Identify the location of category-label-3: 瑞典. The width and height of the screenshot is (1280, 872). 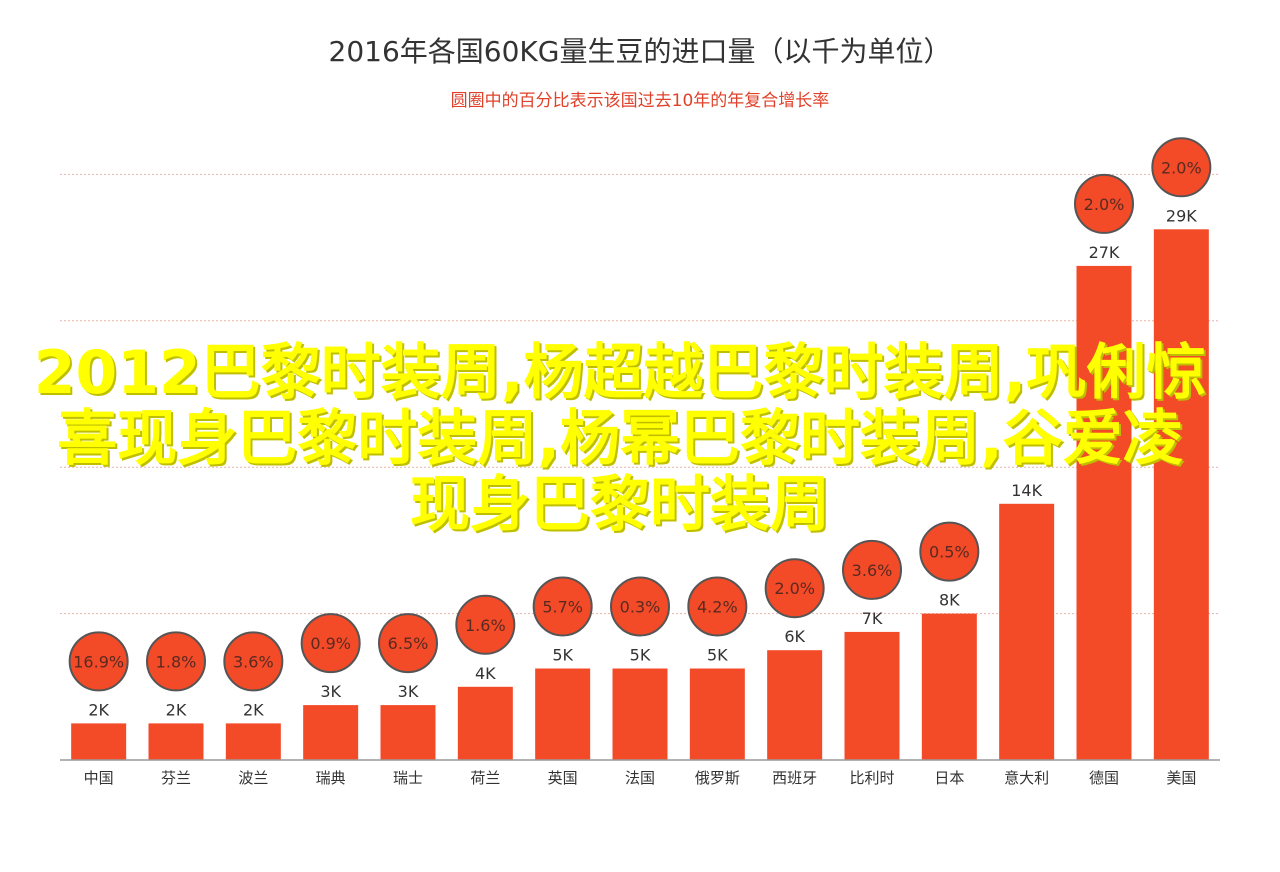
(331, 778).